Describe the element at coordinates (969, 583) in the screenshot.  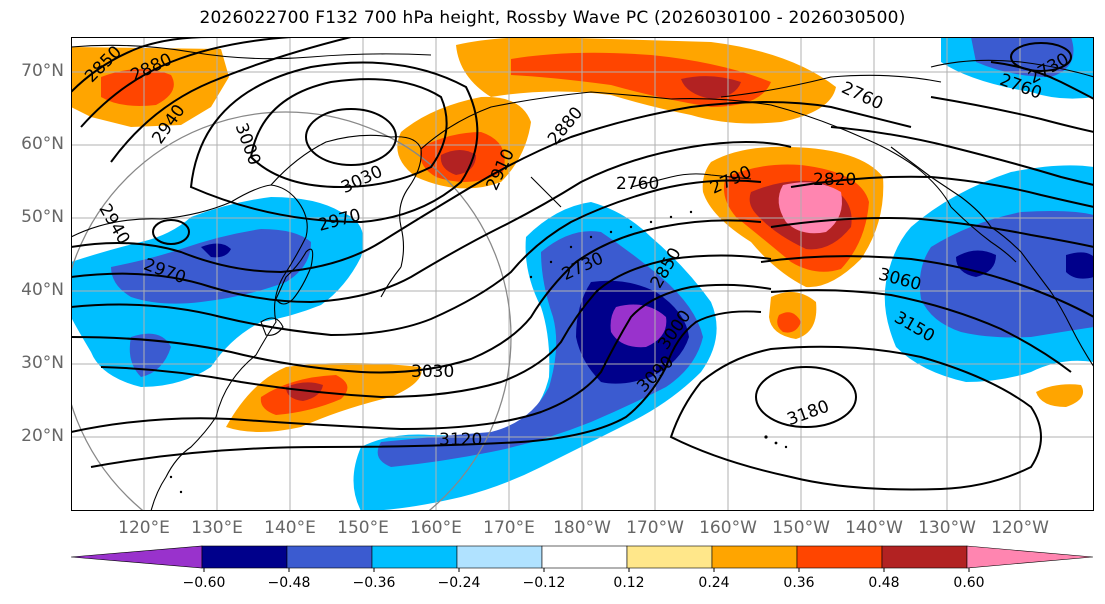
I see `colorbar-tick-label: 0.60` at that location.